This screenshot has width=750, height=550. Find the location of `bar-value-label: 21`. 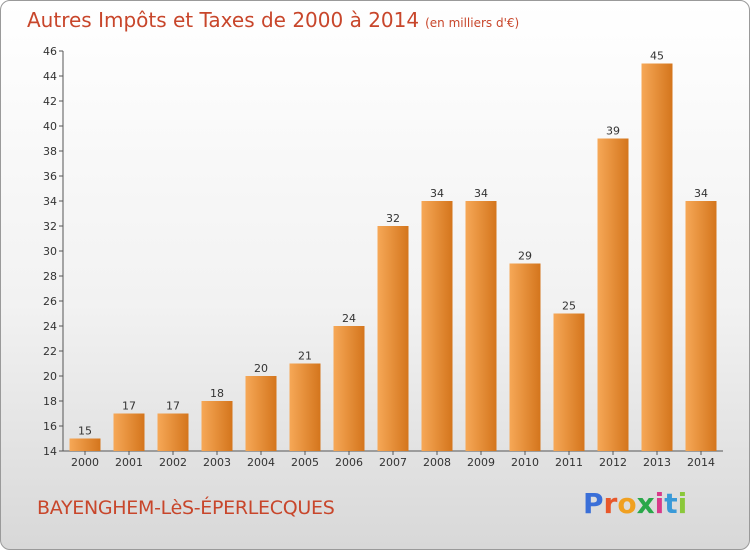

bar-value-label: 21 is located at coordinates (305, 356).